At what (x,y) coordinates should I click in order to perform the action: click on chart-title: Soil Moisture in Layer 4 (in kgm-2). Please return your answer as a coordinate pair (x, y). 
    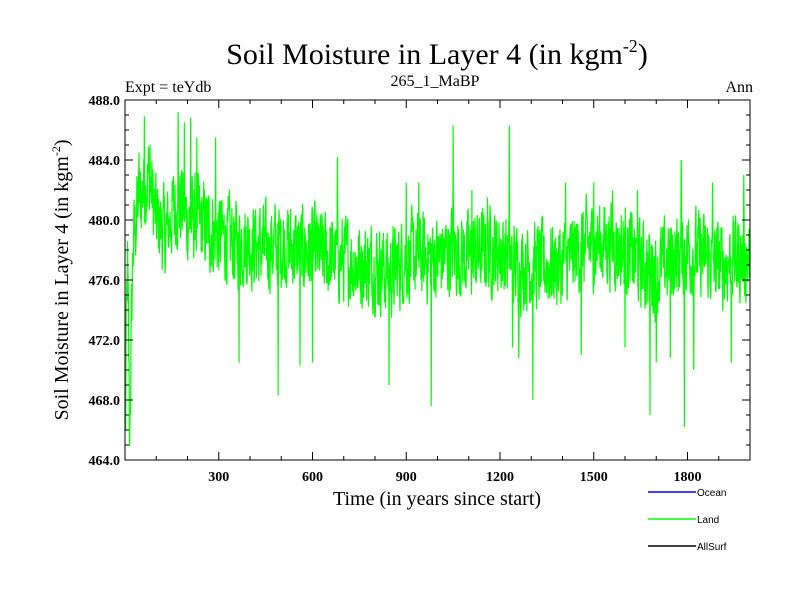
    Looking at the image, I should click on (437, 53).